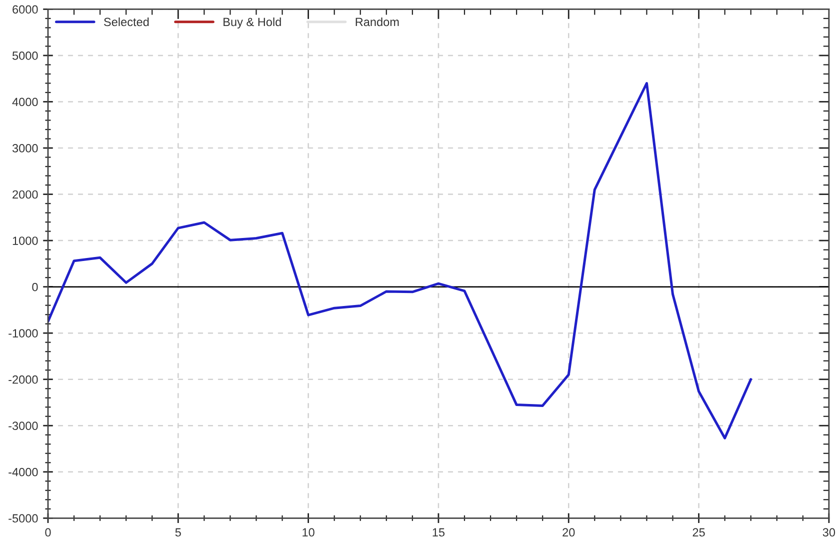 This screenshot has width=839, height=542. Describe the element at coordinates (35, 287) in the screenshot. I see `y-tick-label: 0` at that location.